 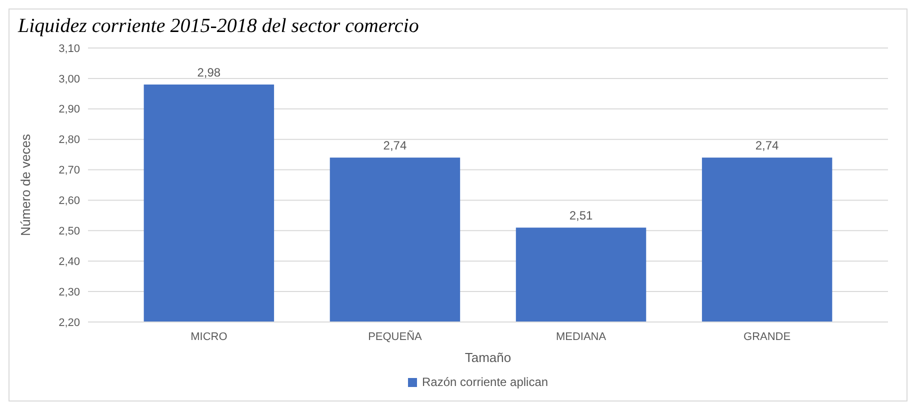 What do you see at coordinates (69, 140) in the screenshot?
I see `y-tick-label: 2,80` at bounding box center [69, 140].